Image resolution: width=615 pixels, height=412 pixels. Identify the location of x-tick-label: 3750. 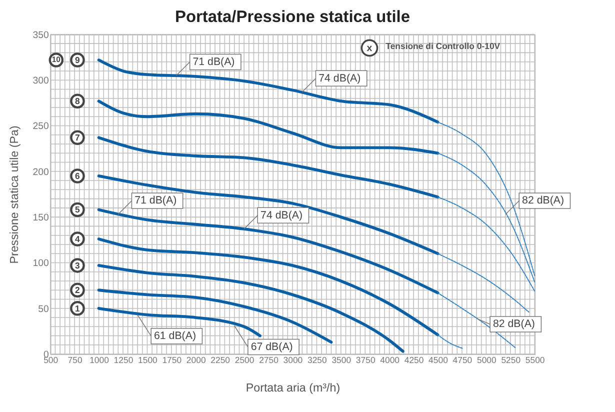
(366, 360).